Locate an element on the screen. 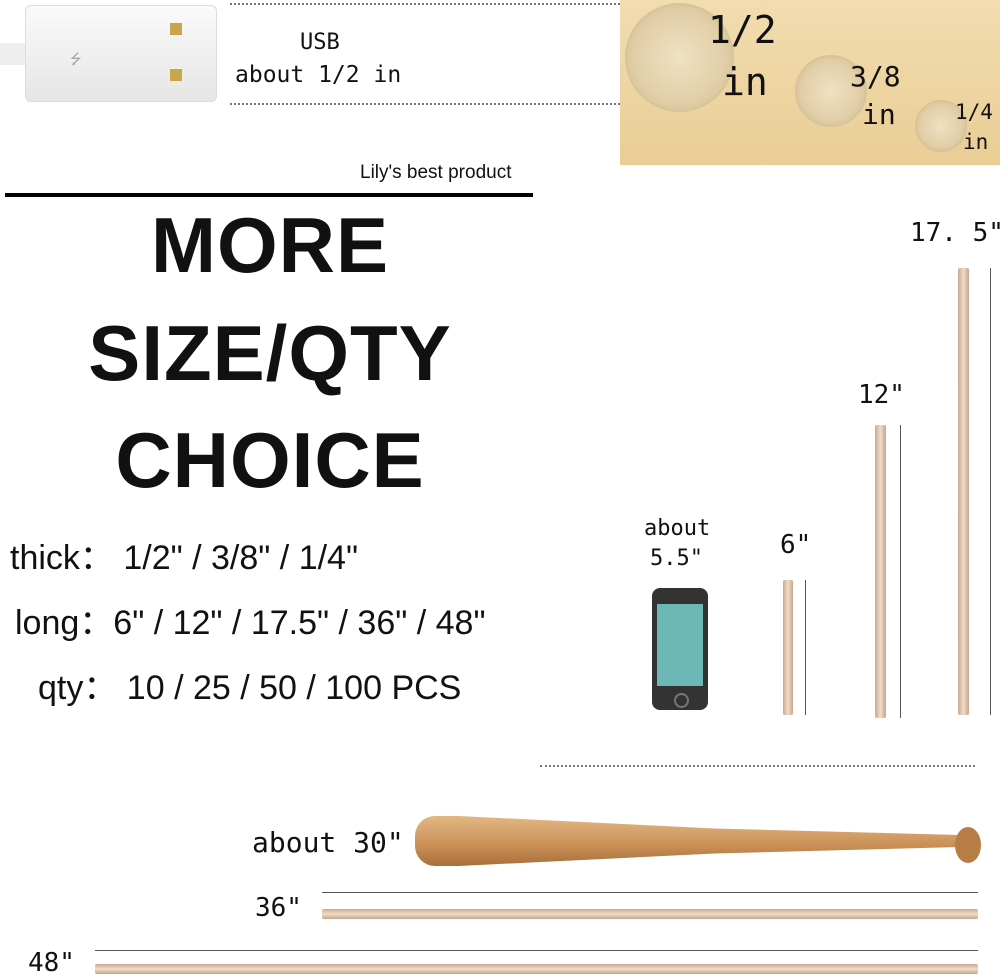 The height and width of the screenshot is (979, 1000). dowel-48in is located at coordinates (536, 969).